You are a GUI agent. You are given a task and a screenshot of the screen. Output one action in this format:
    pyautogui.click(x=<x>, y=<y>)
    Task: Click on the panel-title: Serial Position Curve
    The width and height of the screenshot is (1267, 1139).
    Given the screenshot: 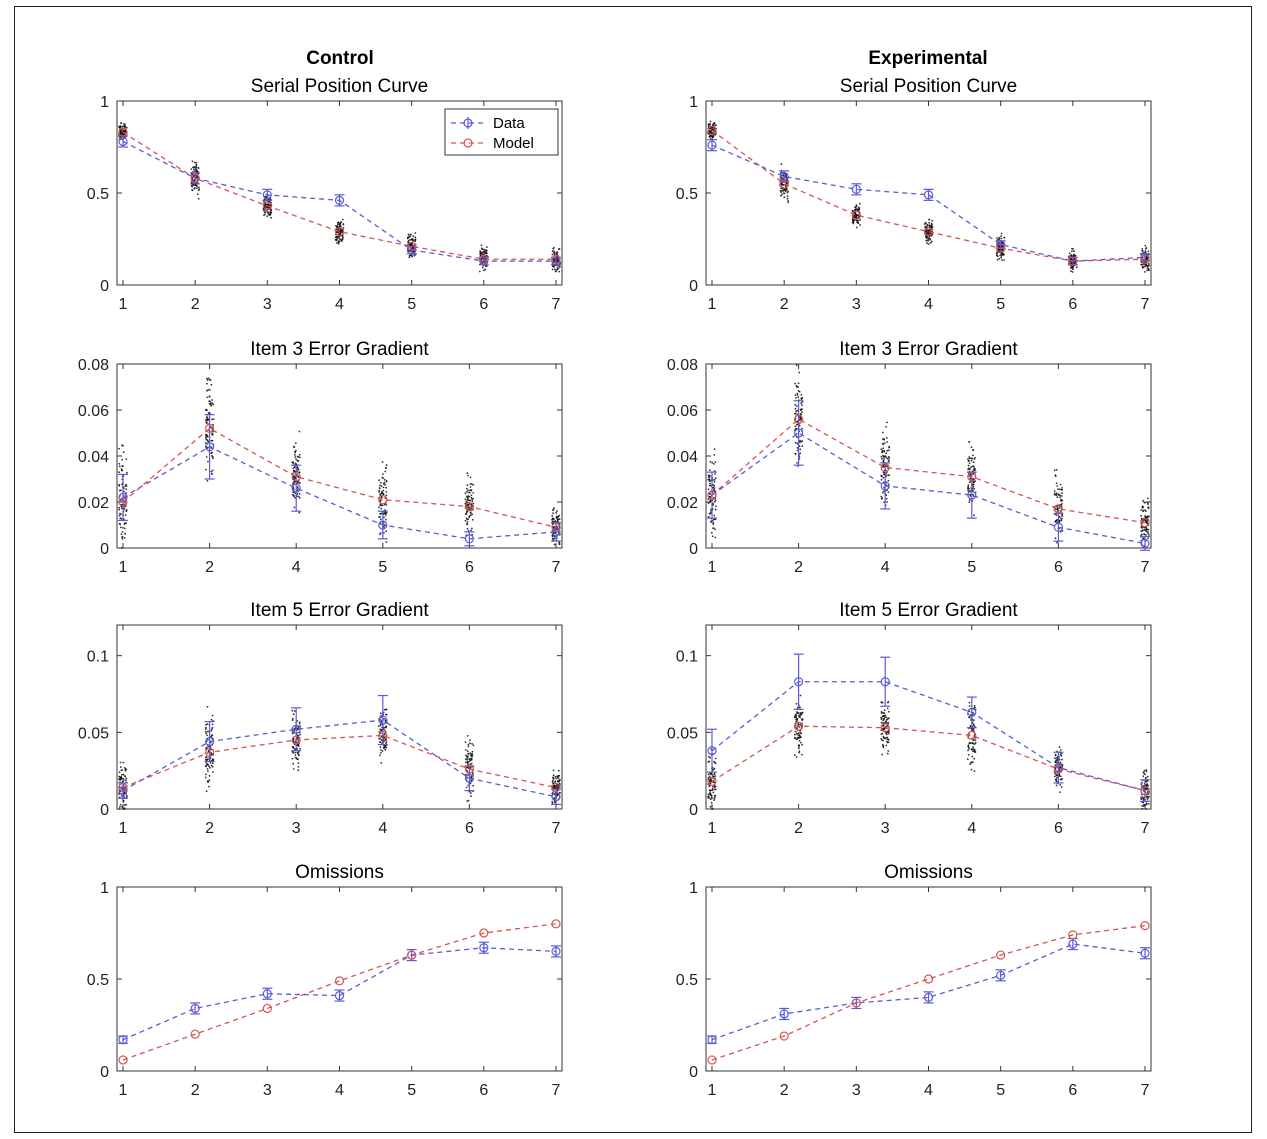 What is the action you would take?
    pyautogui.click(x=339, y=86)
    